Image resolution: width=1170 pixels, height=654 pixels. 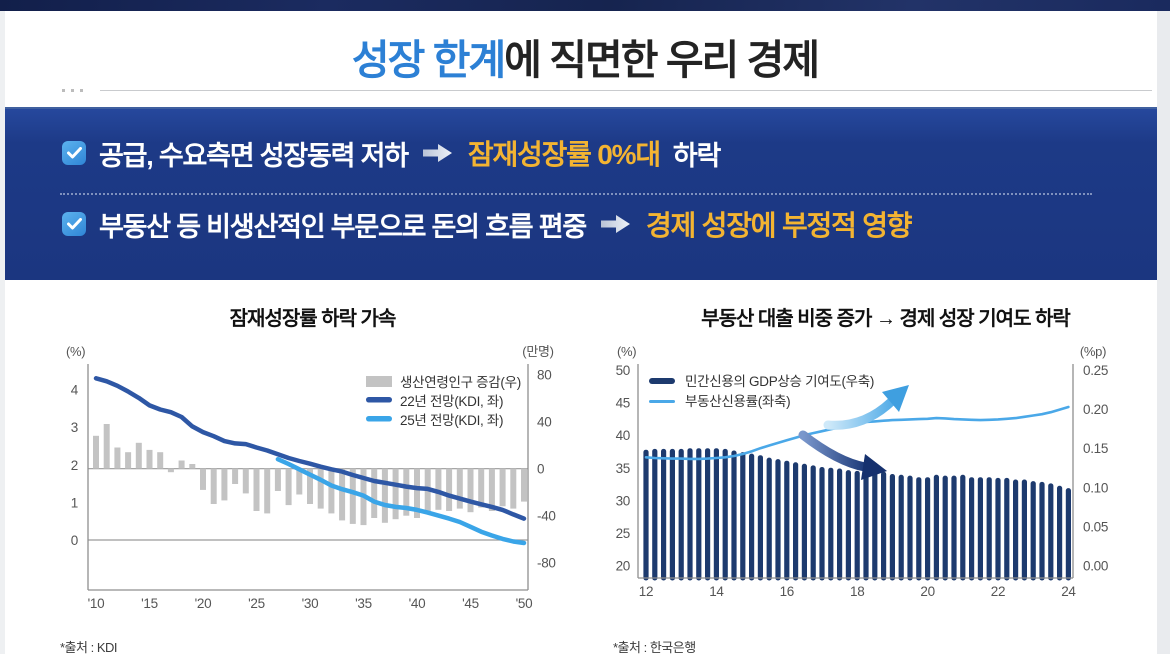 I want to click on svg-text: 민간신용의 GDP상승 기여도(우축), so click(x=779, y=381).